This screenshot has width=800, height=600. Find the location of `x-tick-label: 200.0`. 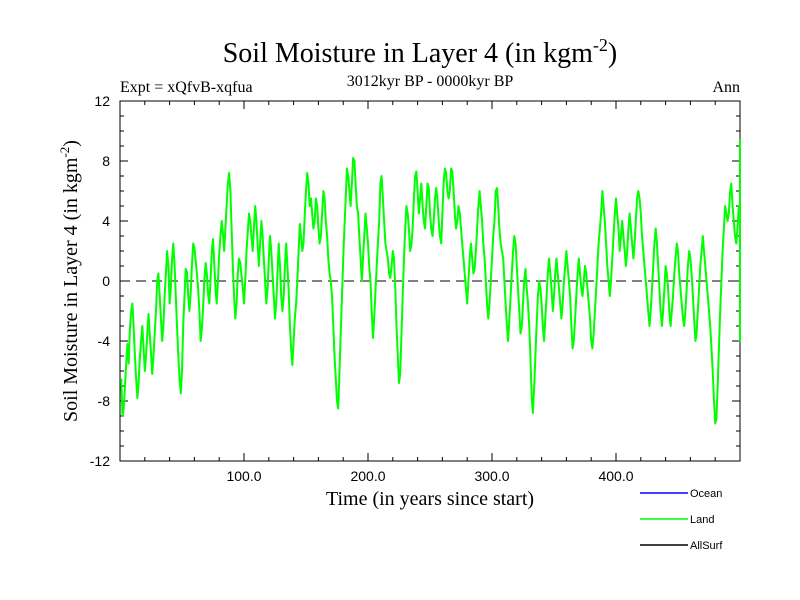

x-tick-label: 200.0 is located at coordinates (367, 476).